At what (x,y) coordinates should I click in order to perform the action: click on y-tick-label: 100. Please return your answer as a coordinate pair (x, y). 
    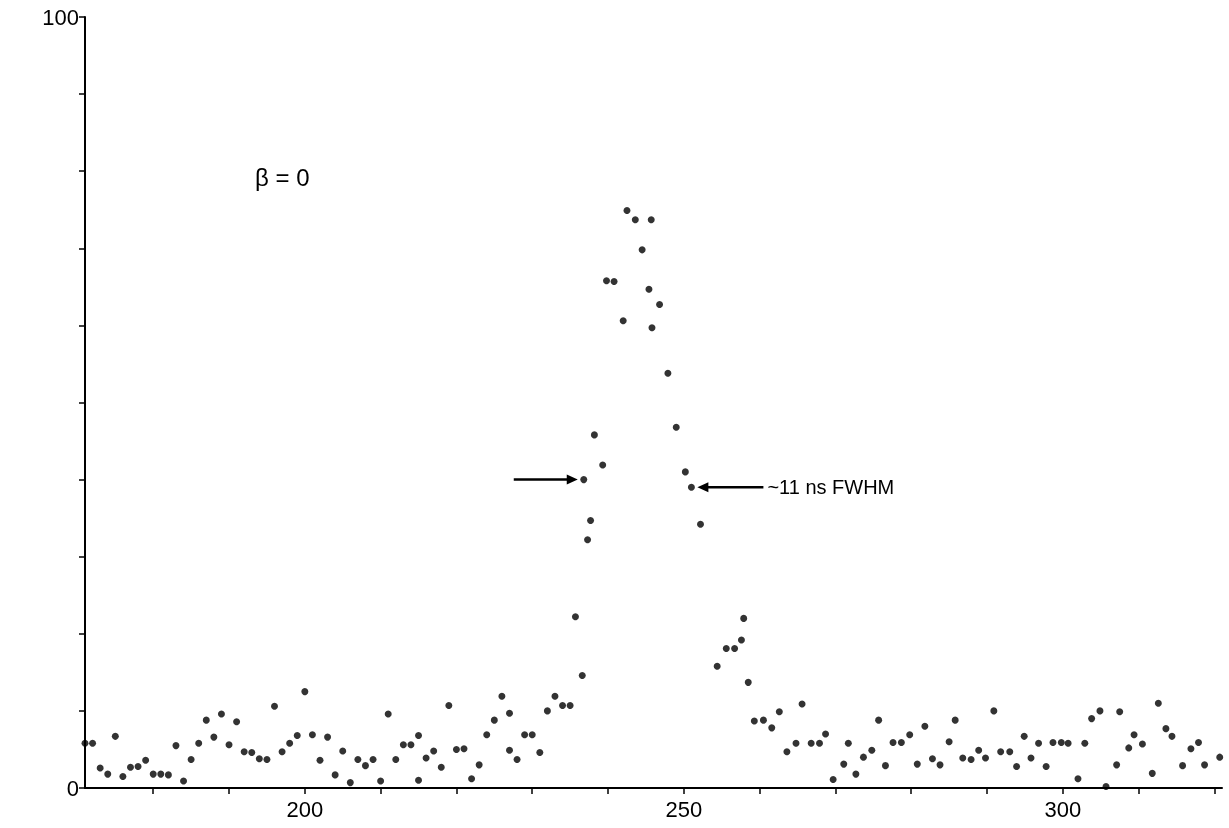
    Looking at the image, I should click on (60, 17).